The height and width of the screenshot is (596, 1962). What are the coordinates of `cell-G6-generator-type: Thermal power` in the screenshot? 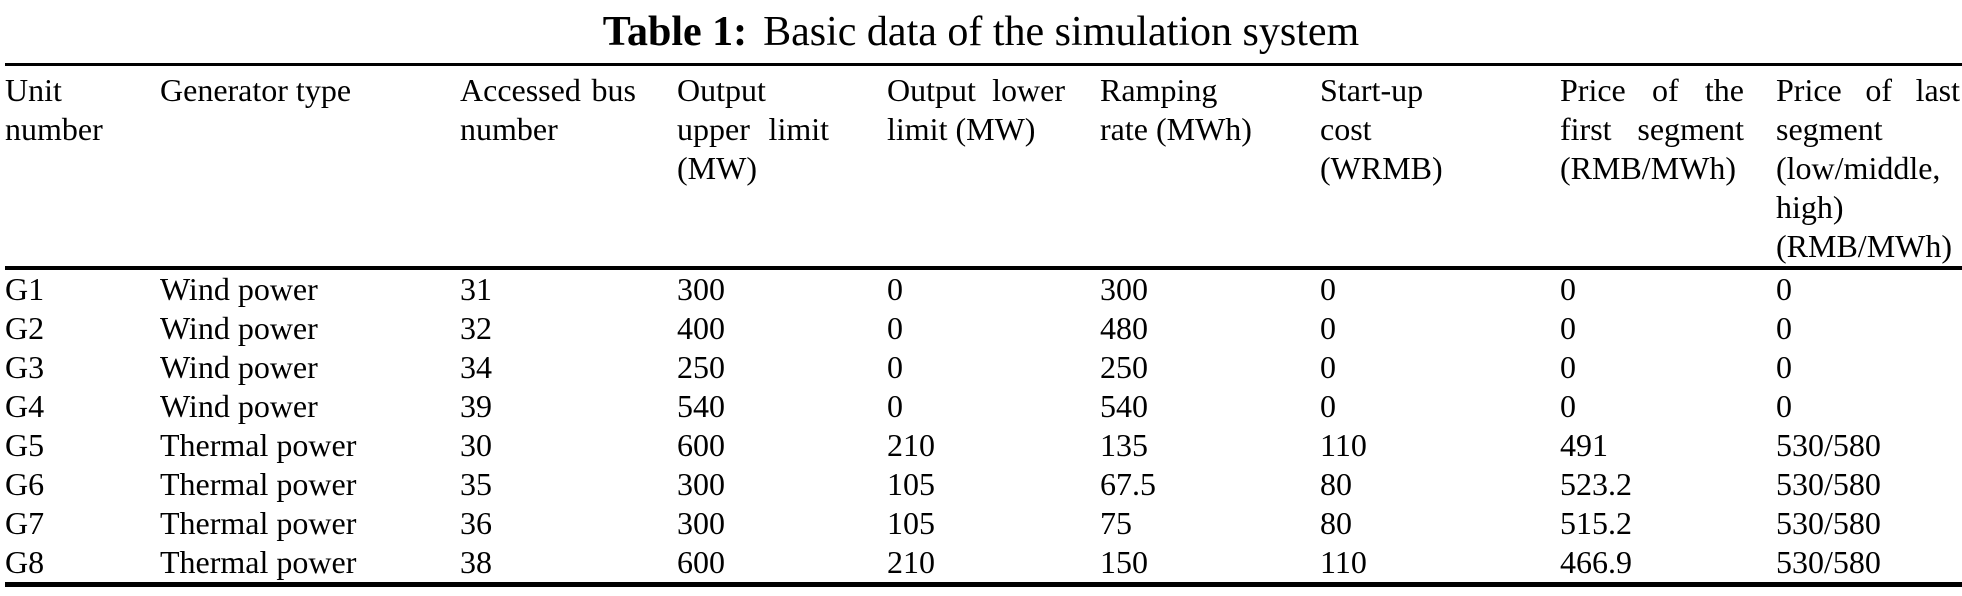 It's located at (258, 484).